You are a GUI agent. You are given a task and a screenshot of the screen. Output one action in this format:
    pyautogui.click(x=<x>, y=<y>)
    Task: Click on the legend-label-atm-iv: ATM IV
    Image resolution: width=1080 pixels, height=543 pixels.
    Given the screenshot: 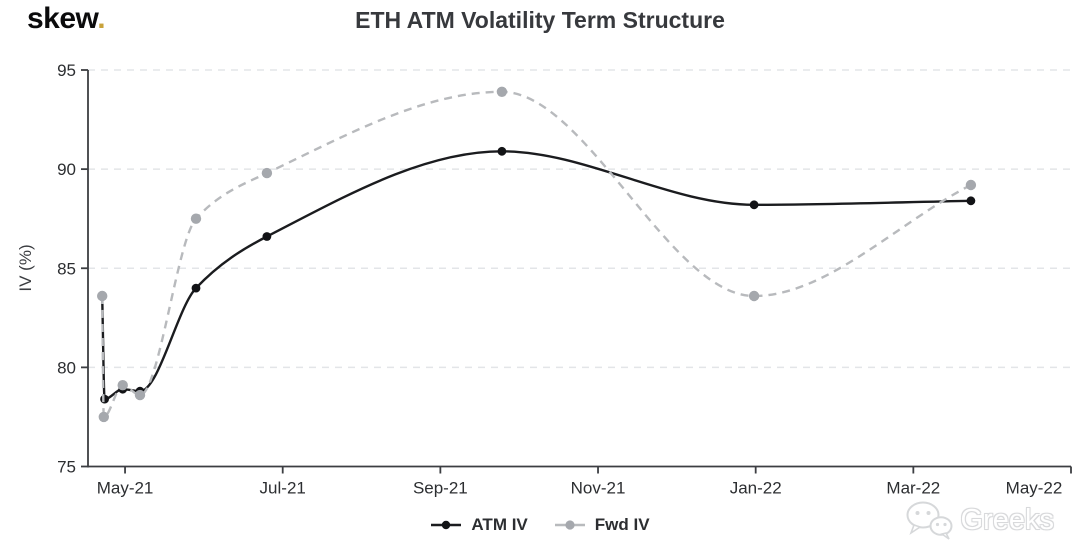 What is the action you would take?
    pyautogui.click(x=499, y=524)
    